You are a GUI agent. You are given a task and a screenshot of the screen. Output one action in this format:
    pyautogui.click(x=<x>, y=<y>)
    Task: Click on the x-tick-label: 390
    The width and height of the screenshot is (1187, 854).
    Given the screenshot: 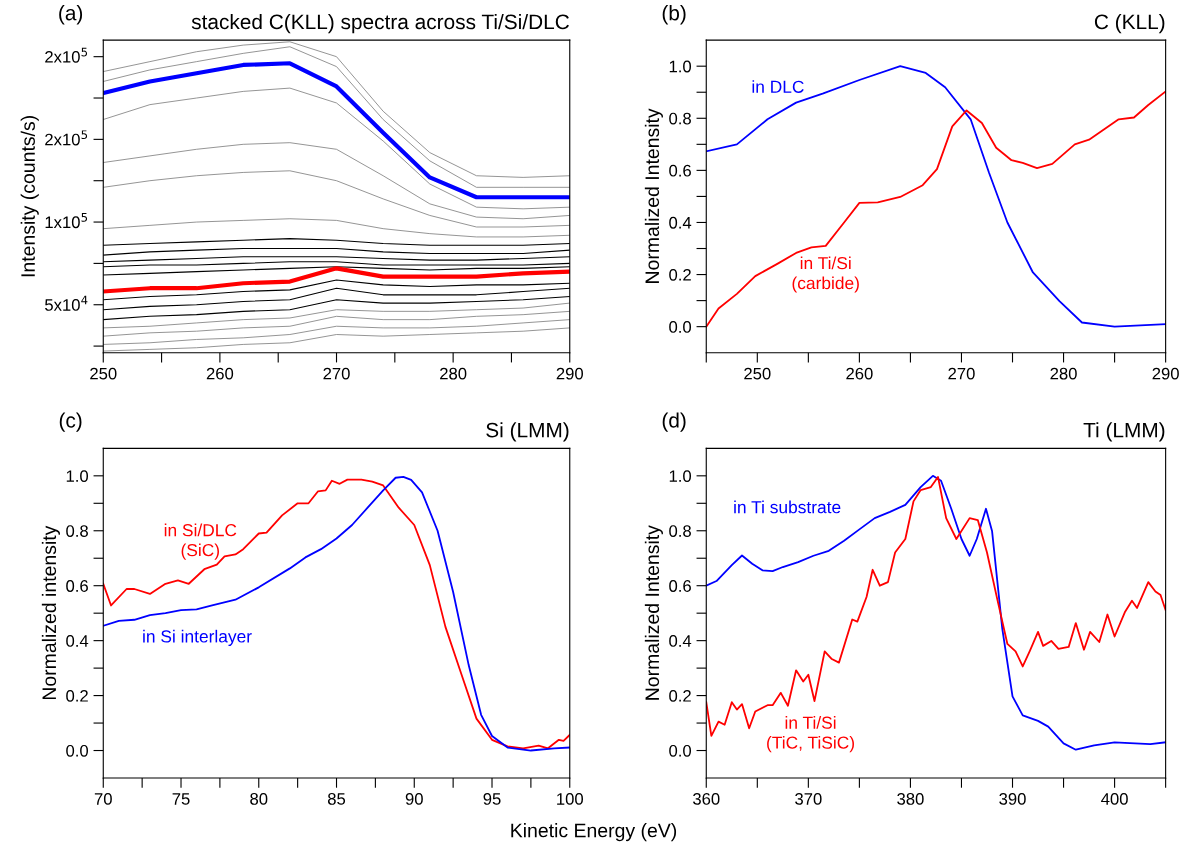 What is the action you would take?
    pyautogui.click(x=1012, y=799)
    